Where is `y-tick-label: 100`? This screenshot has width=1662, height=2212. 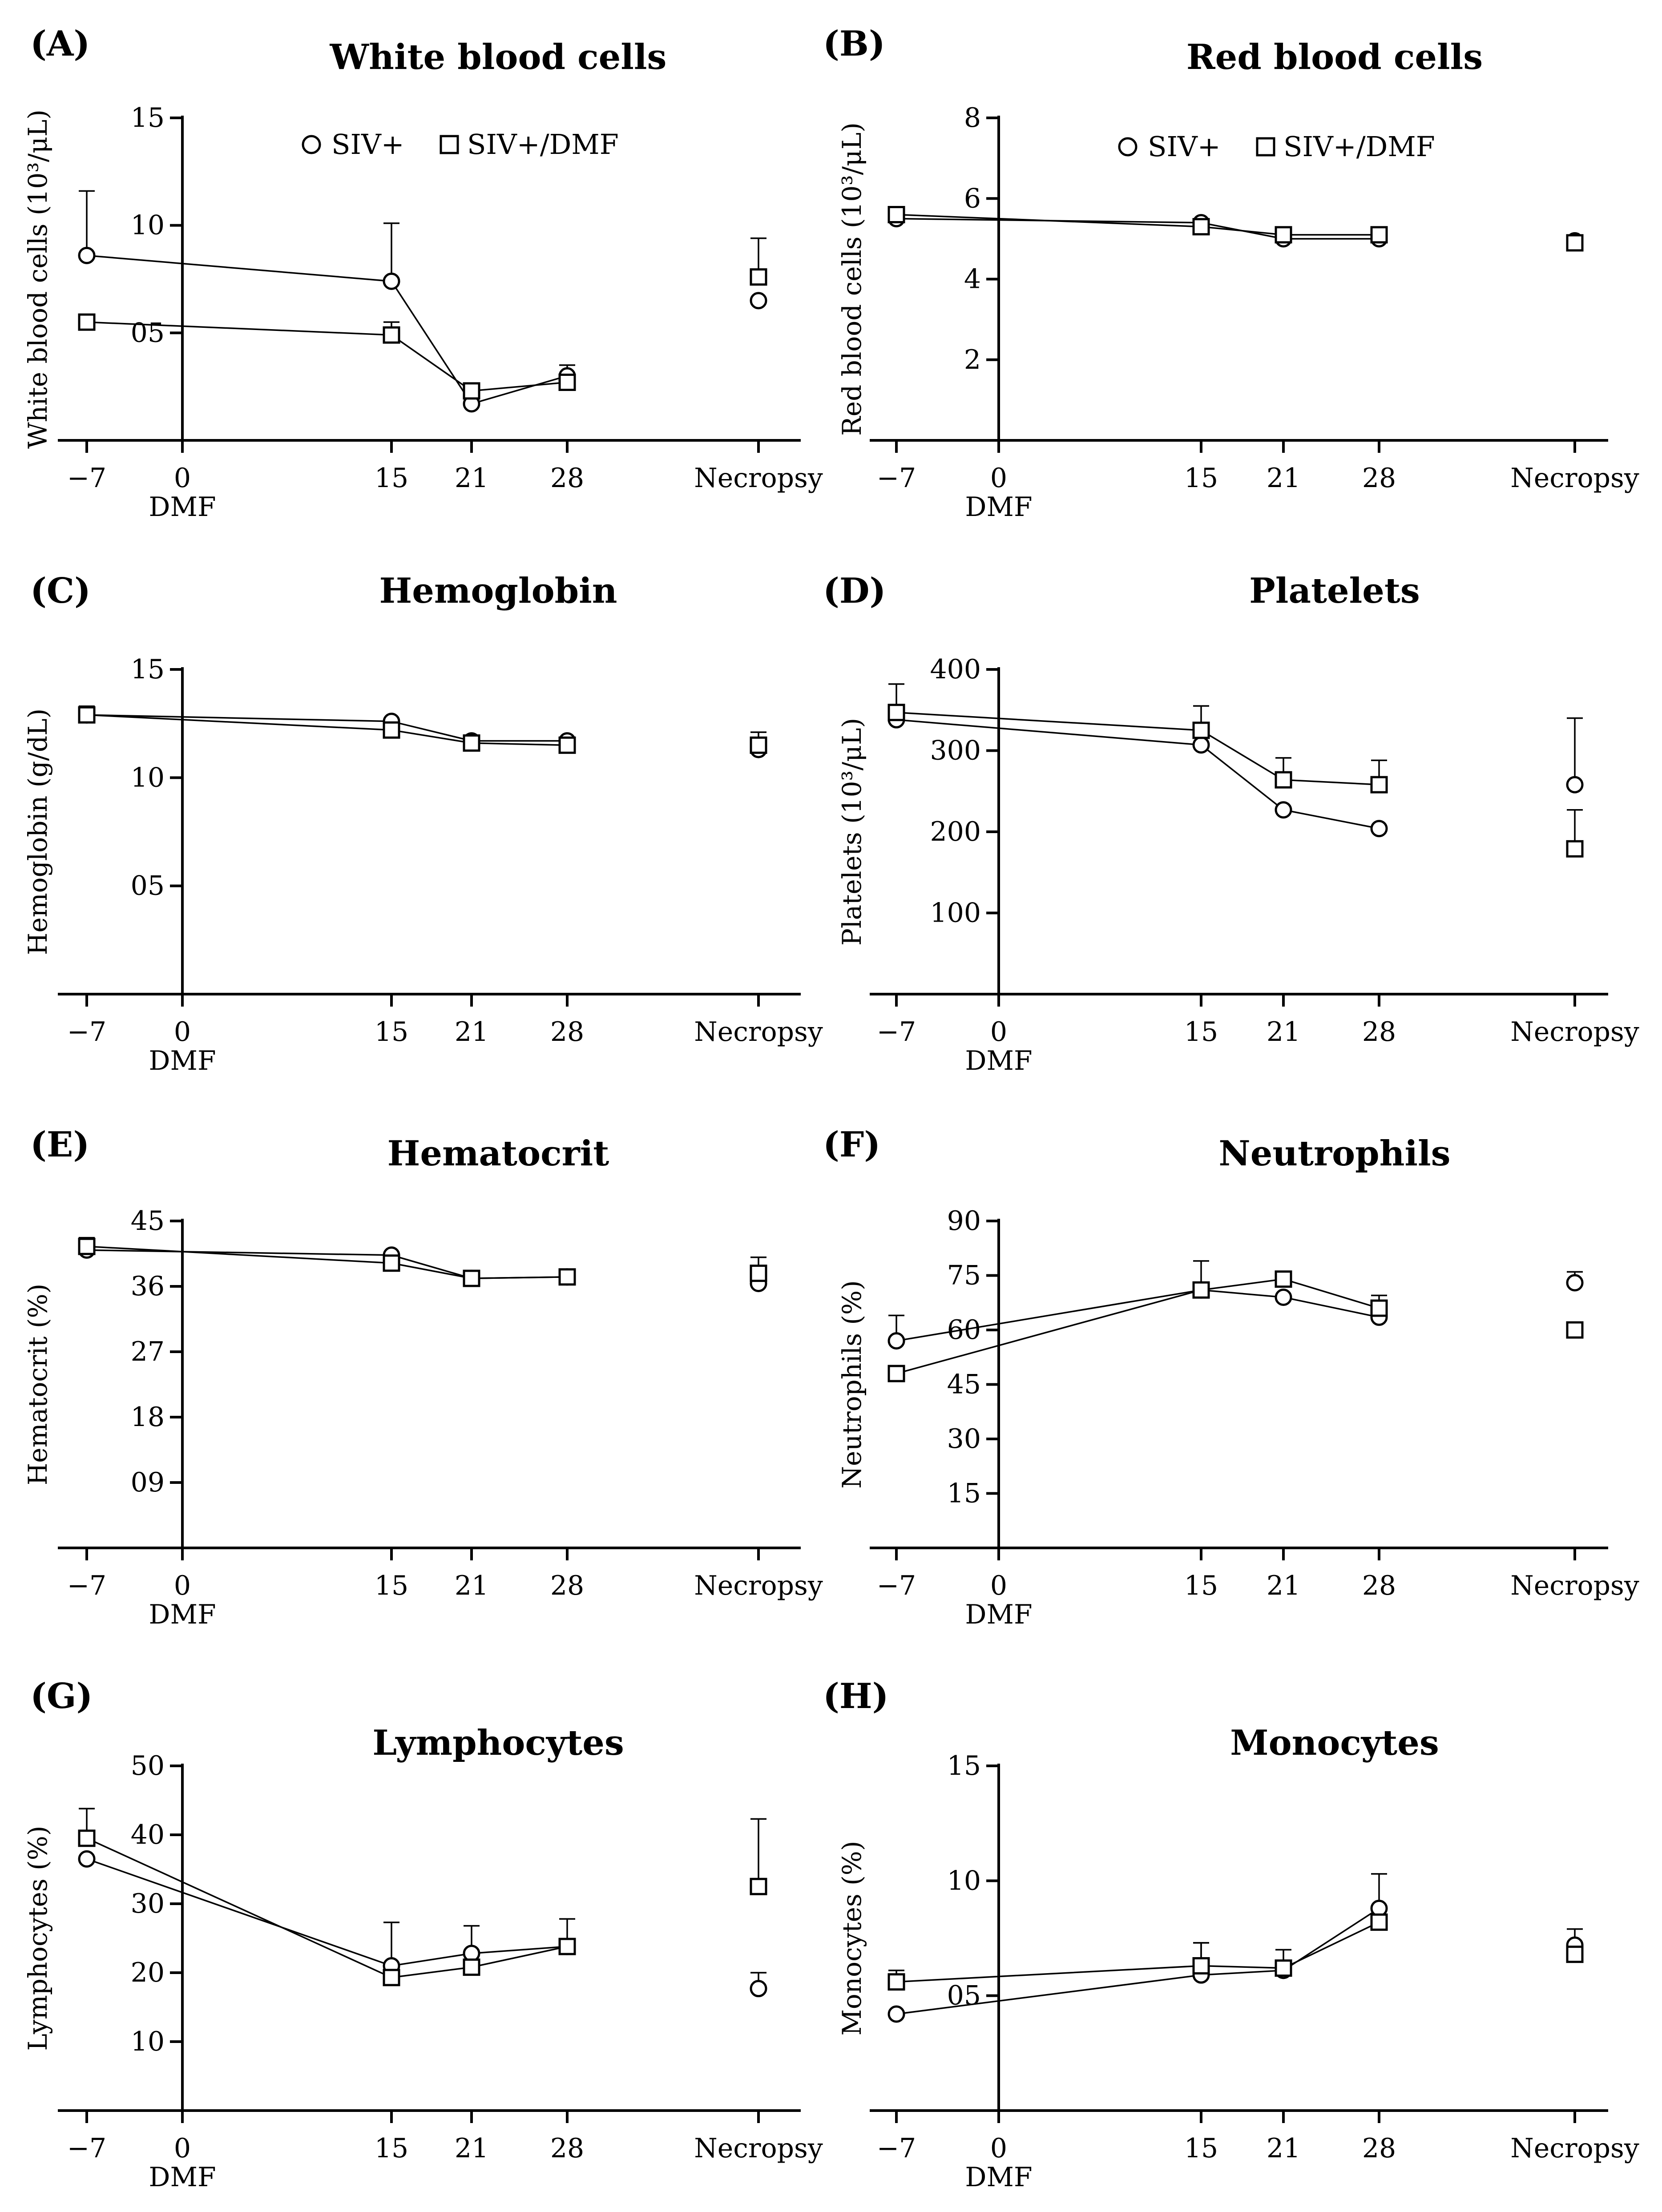 y-tick-label: 100 is located at coordinates (955, 914).